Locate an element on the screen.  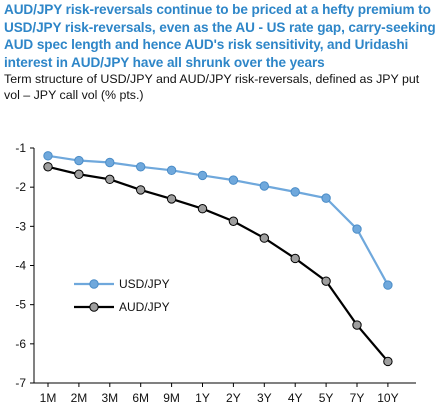
legend-label: USD/JPY is located at coordinates (144, 284).